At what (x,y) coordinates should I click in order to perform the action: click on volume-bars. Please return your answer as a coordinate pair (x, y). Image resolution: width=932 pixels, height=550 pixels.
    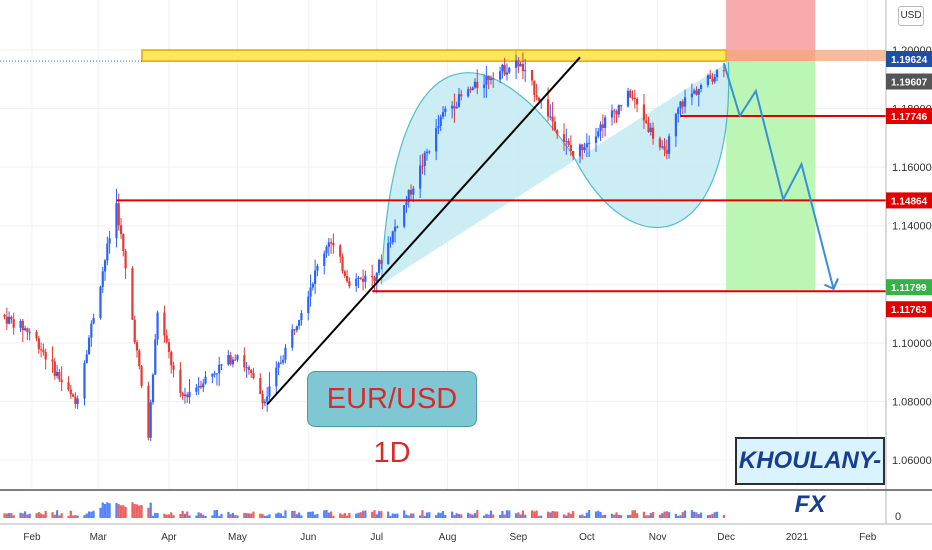
    Looking at the image, I should click on (364, 510).